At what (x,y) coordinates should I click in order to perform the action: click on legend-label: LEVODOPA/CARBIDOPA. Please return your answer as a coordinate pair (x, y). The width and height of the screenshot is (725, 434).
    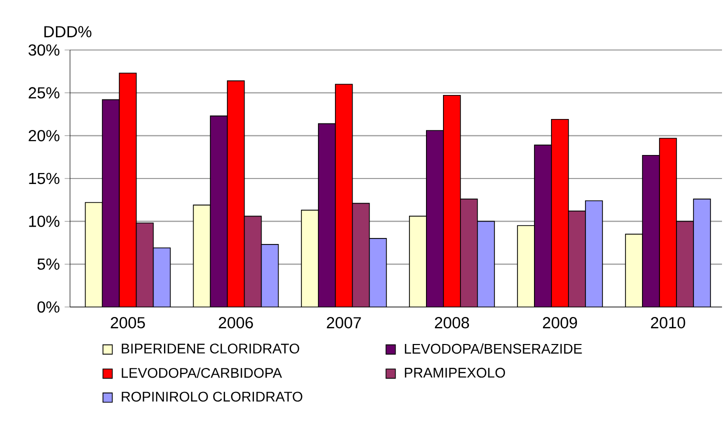
    Looking at the image, I should click on (202, 373).